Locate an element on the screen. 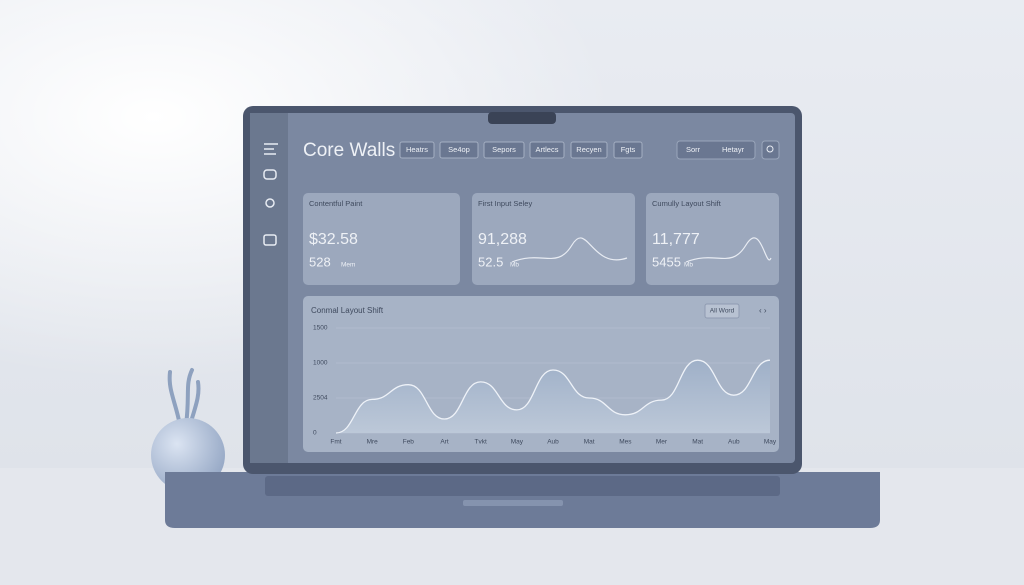  action-label: Hetayr is located at coordinates (733, 149).